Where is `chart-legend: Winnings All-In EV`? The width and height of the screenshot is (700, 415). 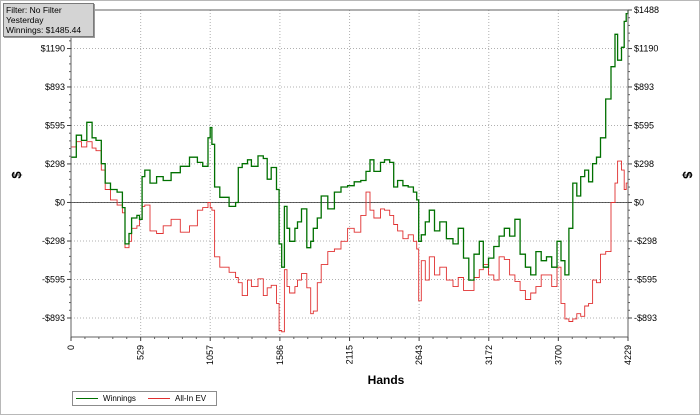 chart-legend: Winnings All-In EV is located at coordinates (144, 398).